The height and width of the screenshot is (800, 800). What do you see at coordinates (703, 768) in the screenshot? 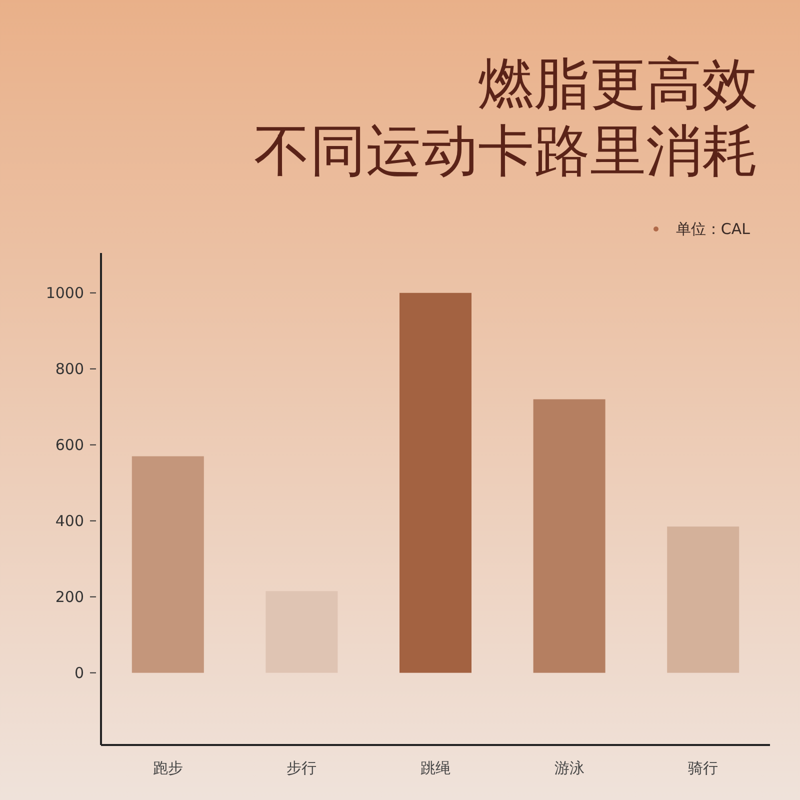
I see `x-tick-label: 骑行` at bounding box center [703, 768].